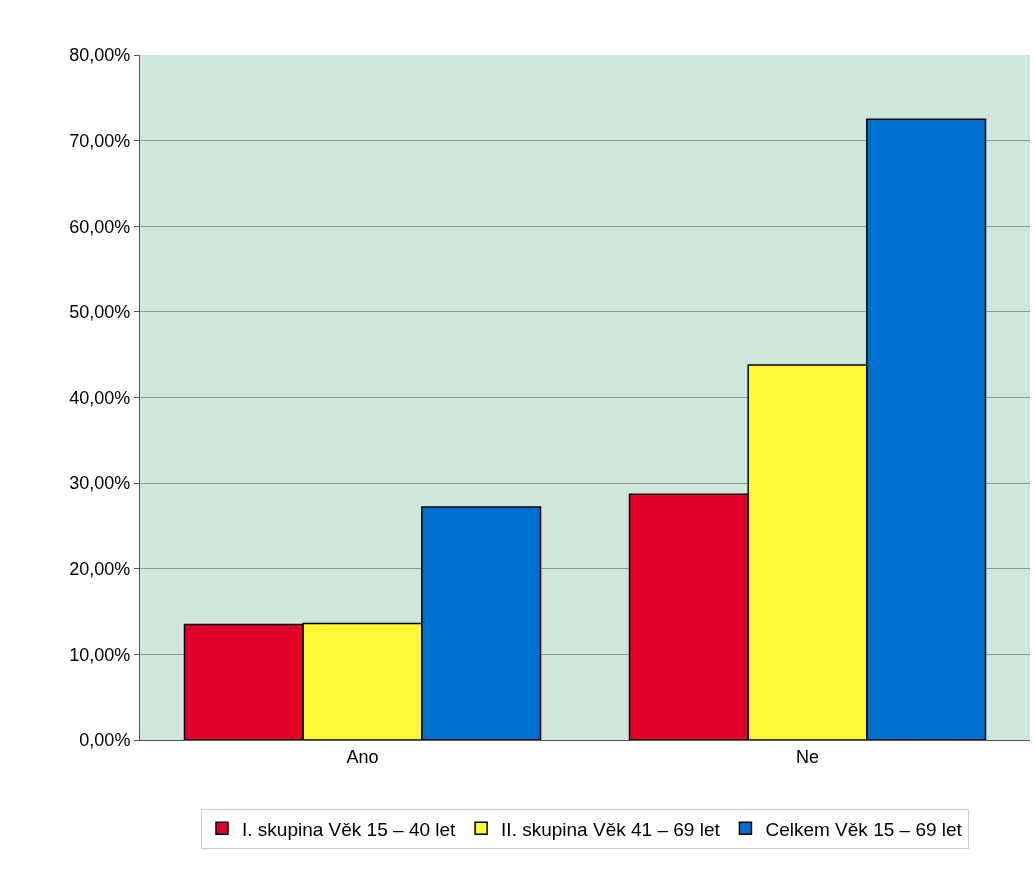  Describe the element at coordinates (362, 756) in the screenshot. I see `x-tick-label: Ano` at that location.